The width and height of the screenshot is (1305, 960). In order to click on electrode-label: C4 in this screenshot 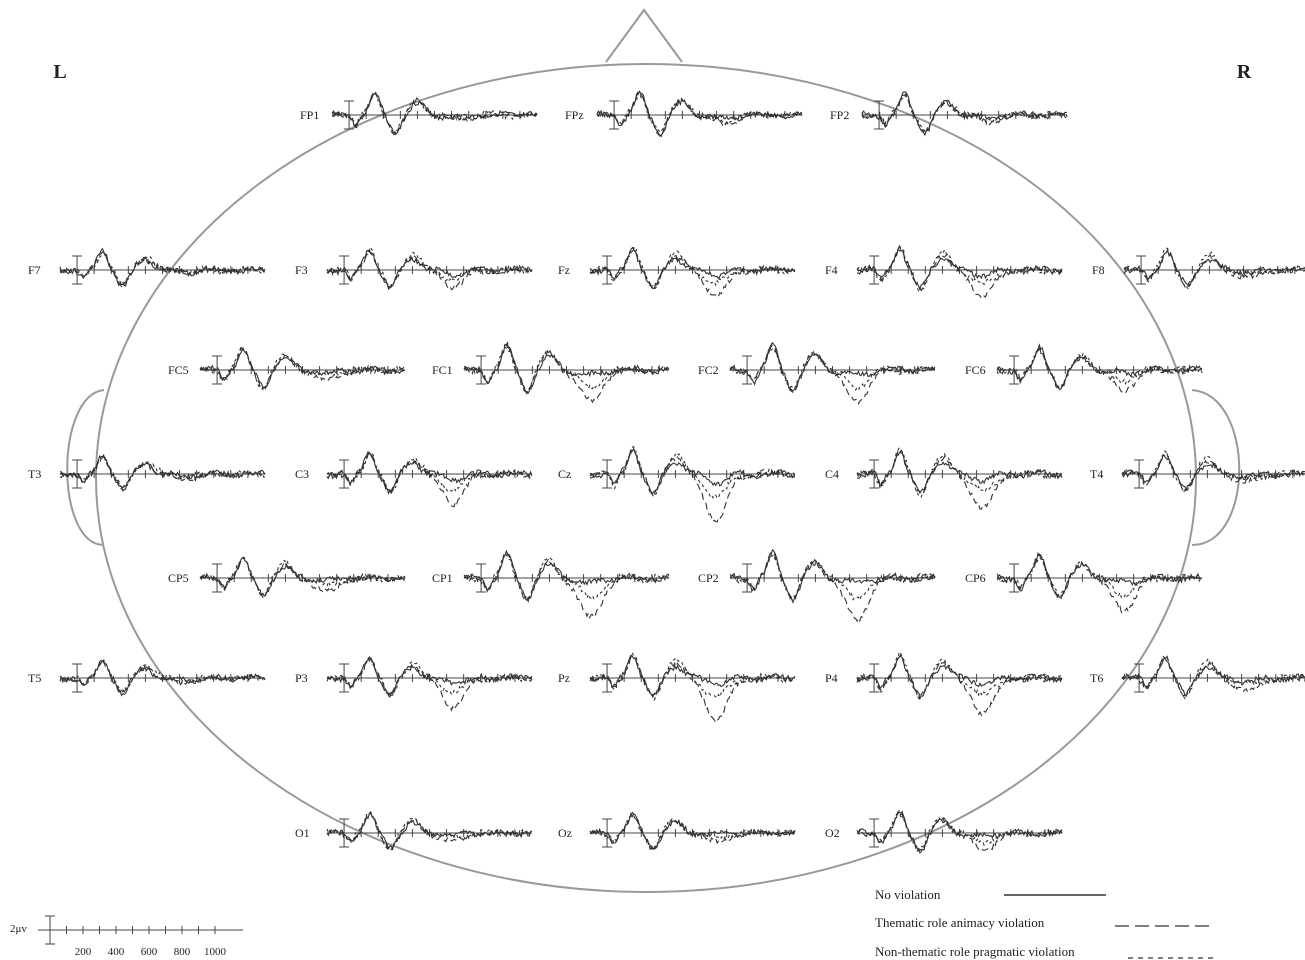, I will do `click(832, 474)`.